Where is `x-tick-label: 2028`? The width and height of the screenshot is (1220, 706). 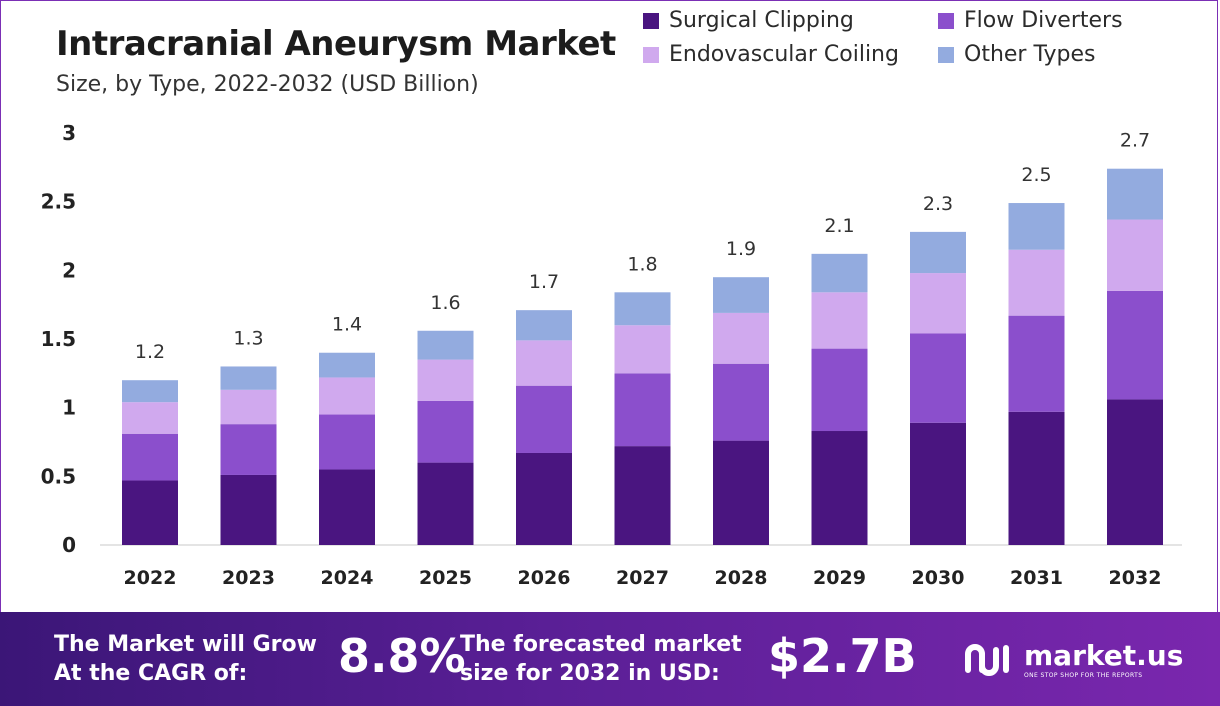
x-tick-label: 2028 is located at coordinates (741, 578).